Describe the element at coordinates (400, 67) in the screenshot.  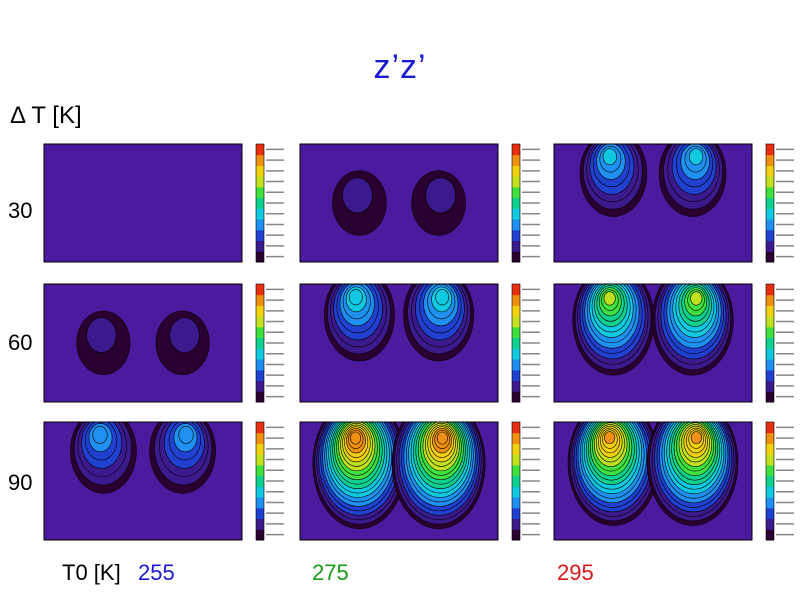
I see `chart-title: z’z’` at that location.